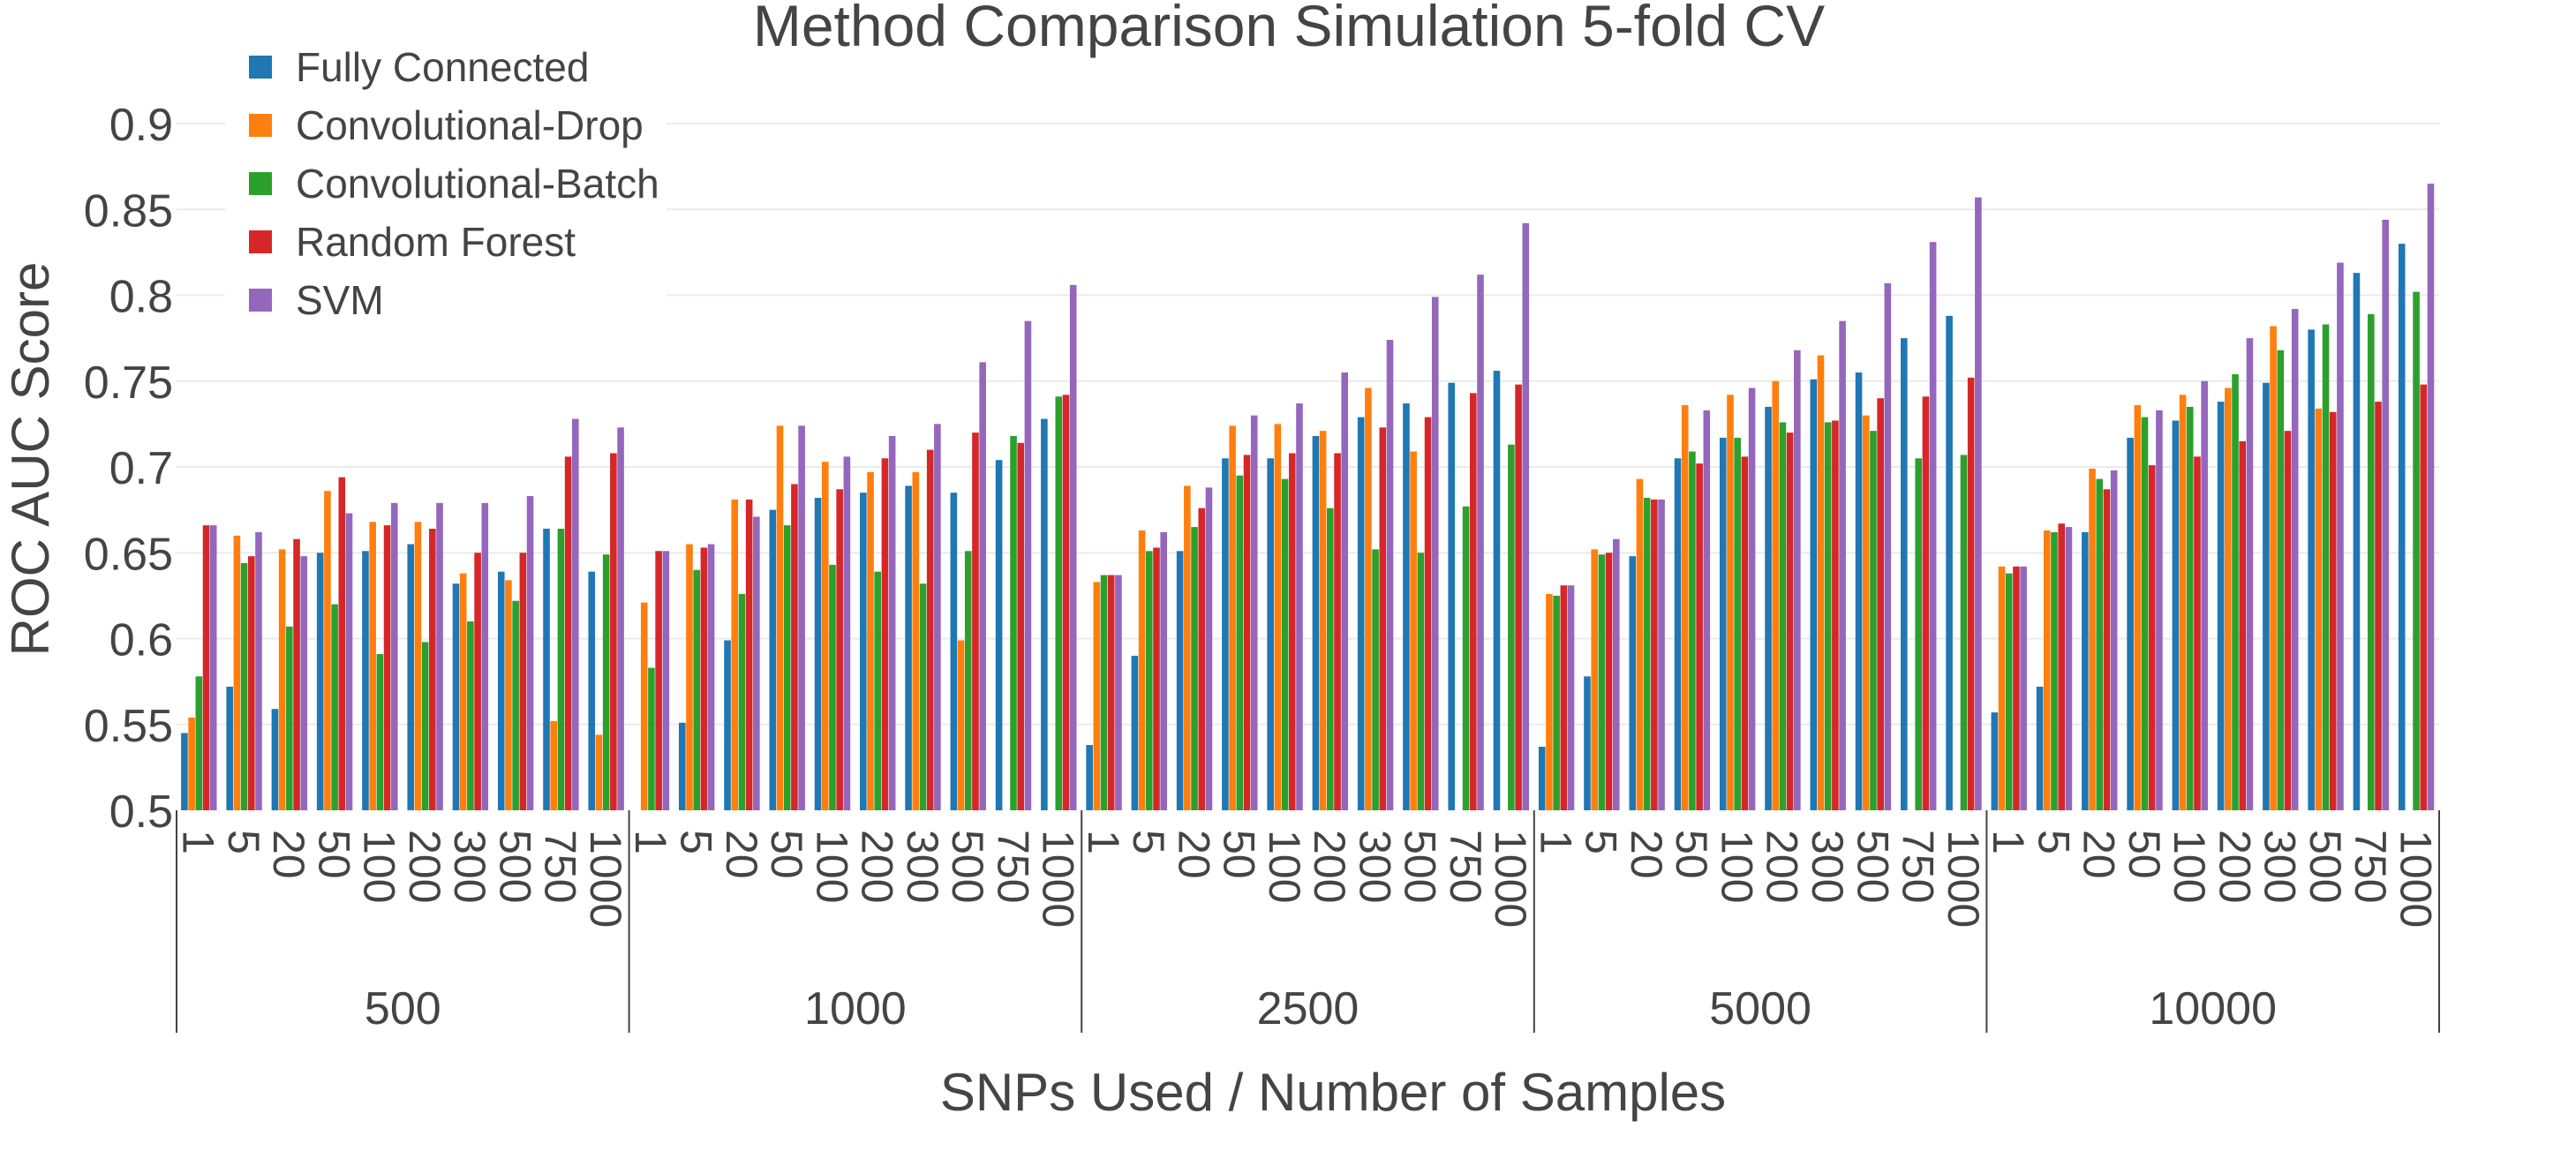 This screenshot has width=2576, height=1166. I want to click on group-label: 1000, so click(856, 1008).